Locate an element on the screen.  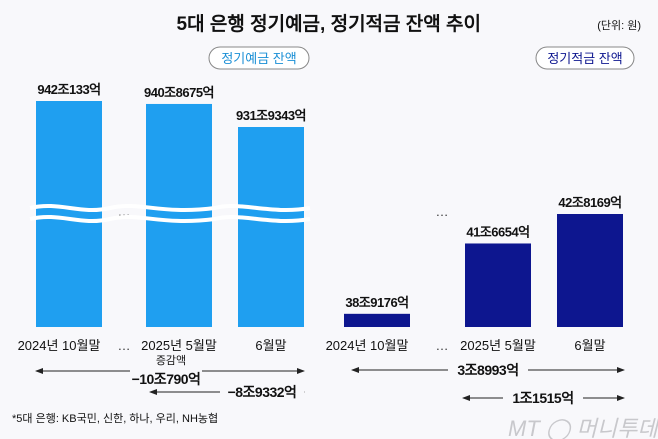
chart-title: 5대 은행 정기예금, 정기적금 잔액 추이 is located at coordinates (329, 24).